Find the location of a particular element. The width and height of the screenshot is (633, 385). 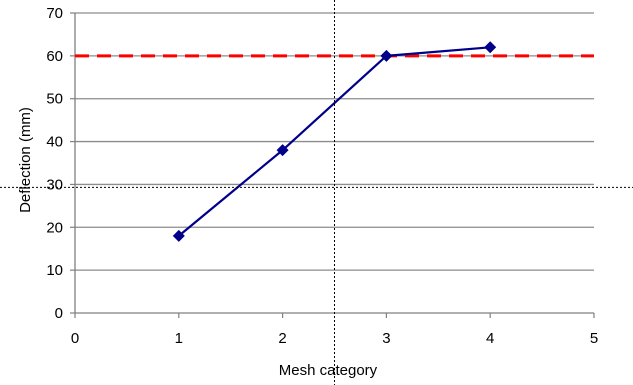

x-tick-label-0: 0 is located at coordinates (75, 338).